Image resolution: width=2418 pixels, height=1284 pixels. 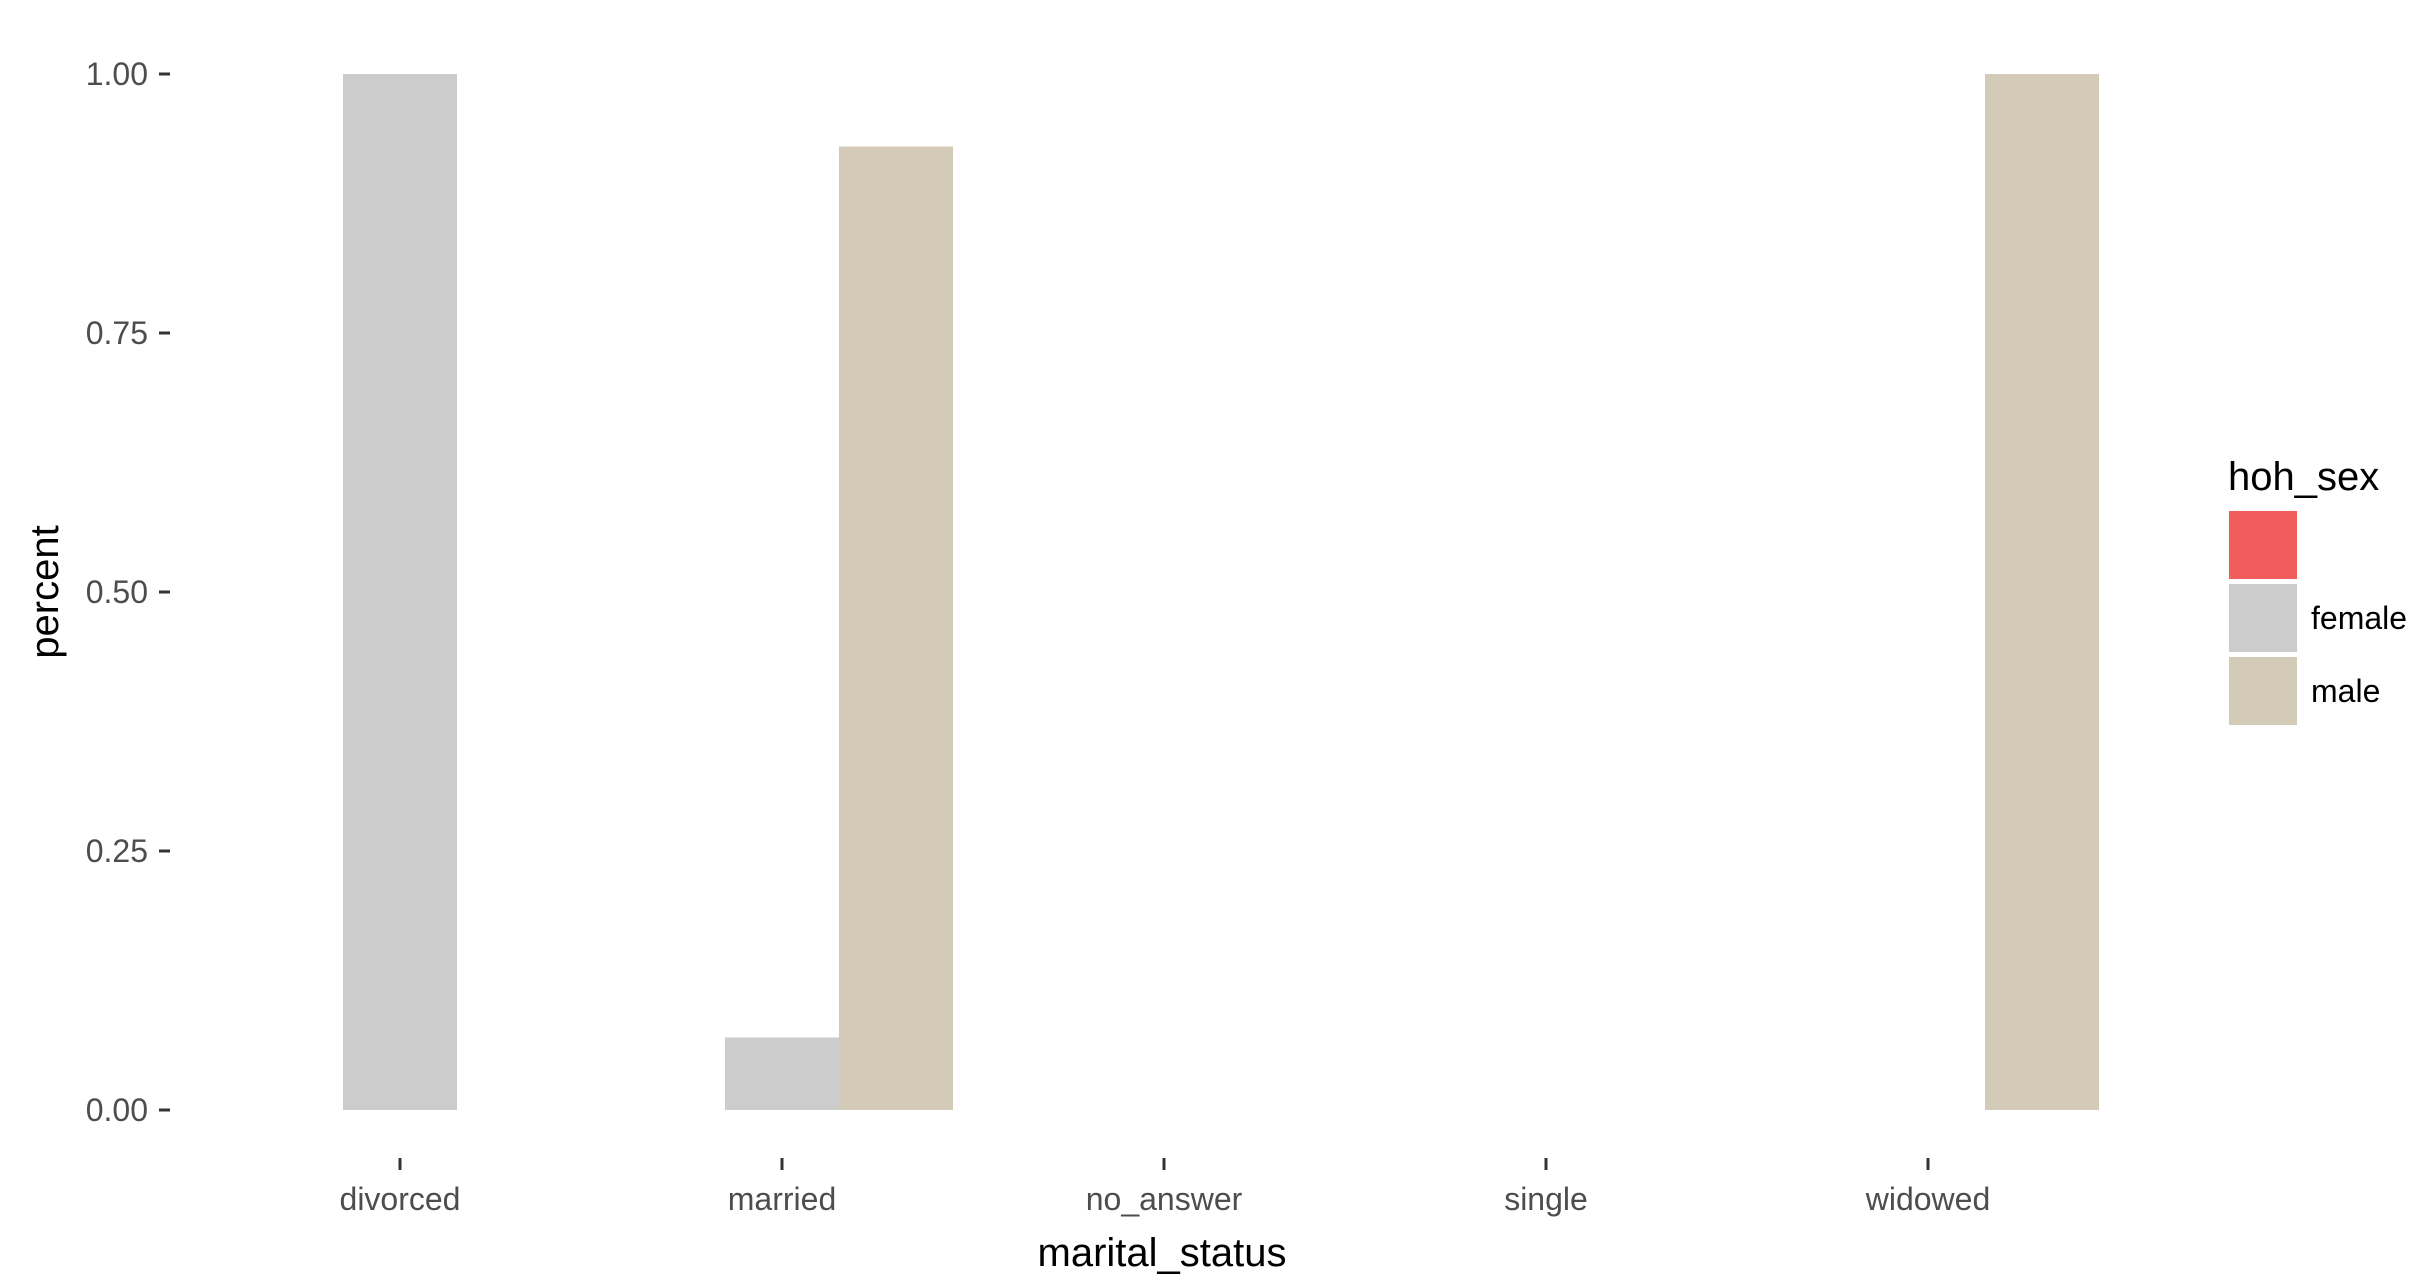 I want to click on x-axis-title: marital_status, so click(x=1162, y=1253).